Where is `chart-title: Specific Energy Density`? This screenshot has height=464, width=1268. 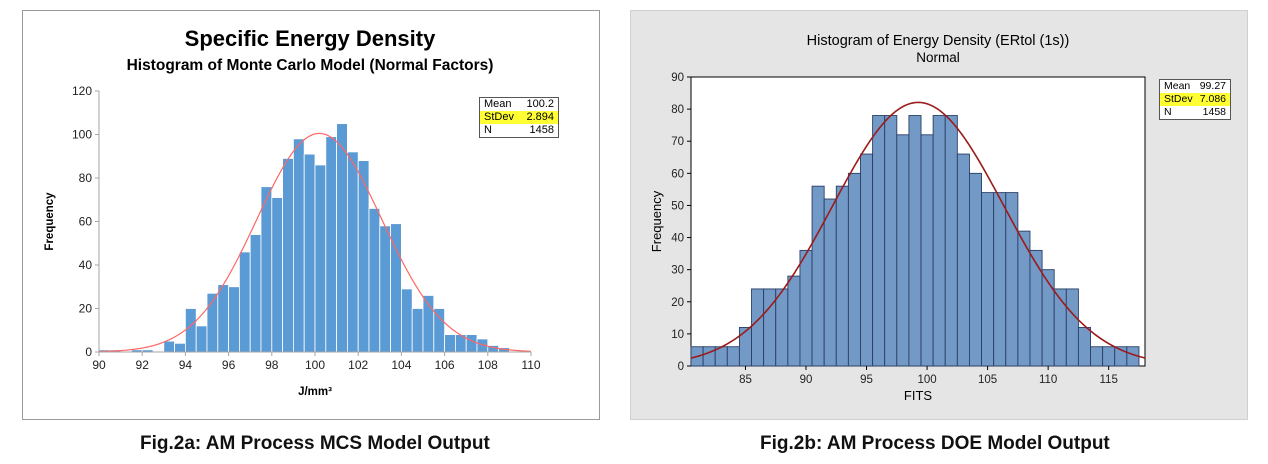 chart-title: Specific Energy Density is located at coordinates (310, 38).